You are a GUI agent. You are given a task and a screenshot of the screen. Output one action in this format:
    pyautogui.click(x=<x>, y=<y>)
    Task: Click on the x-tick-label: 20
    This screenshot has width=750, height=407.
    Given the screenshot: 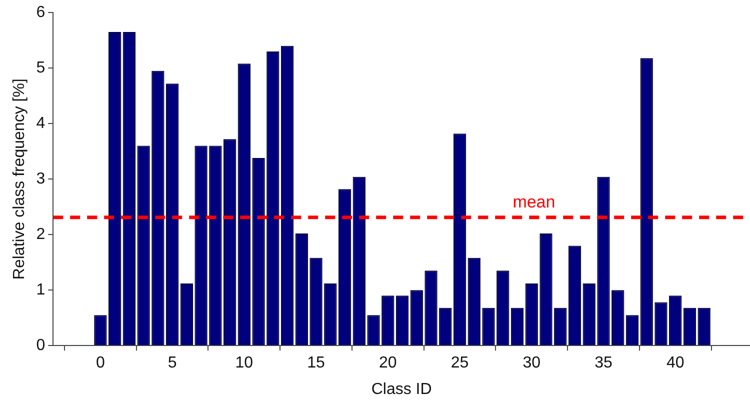 What is the action you would take?
    pyautogui.click(x=387, y=363)
    